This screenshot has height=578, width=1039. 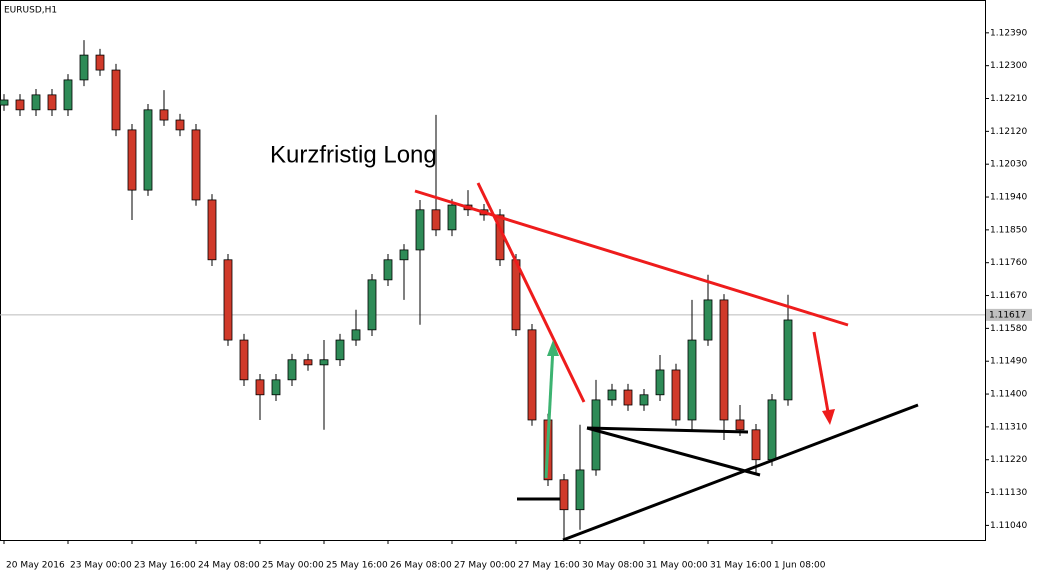 What do you see at coordinates (1008, 493) in the screenshot?
I see `y-tick-label: 1.11130` at bounding box center [1008, 493].